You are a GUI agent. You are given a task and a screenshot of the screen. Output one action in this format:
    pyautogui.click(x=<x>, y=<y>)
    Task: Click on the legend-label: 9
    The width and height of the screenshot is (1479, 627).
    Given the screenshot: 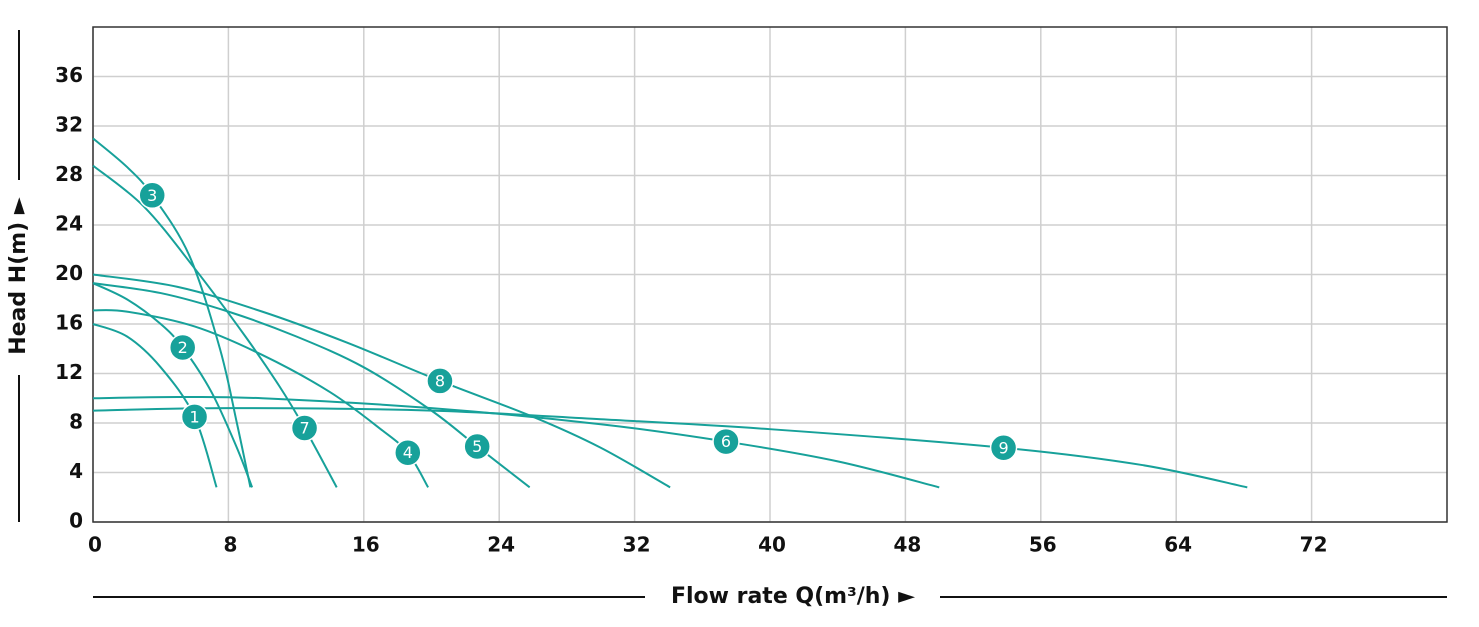 What is the action you would take?
    pyautogui.click(x=1003, y=447)
    